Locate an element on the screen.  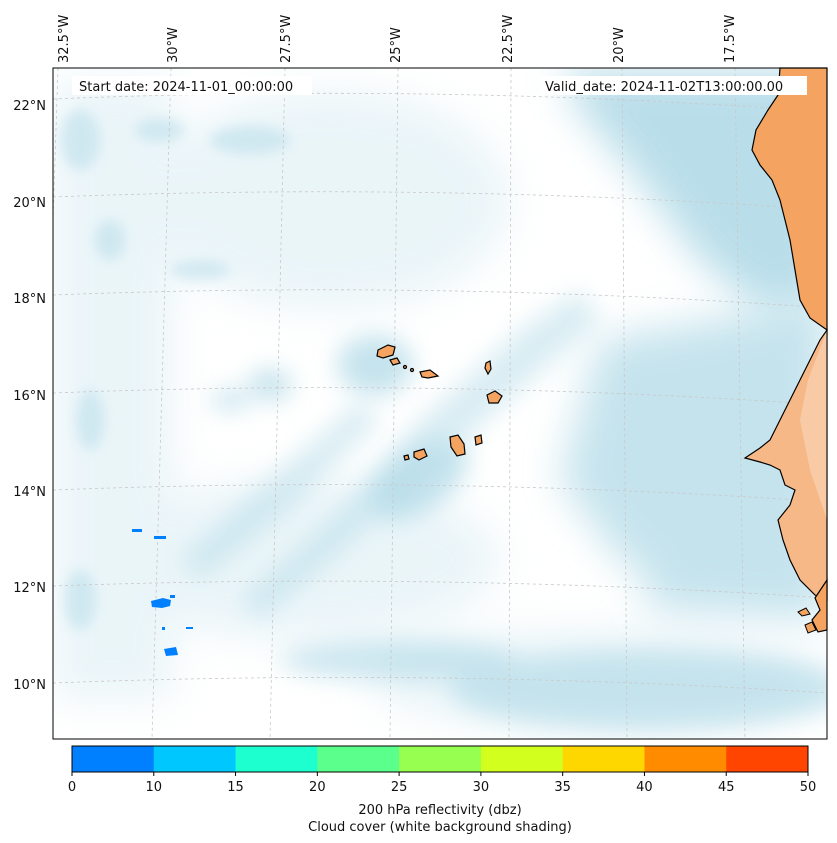
colorbar-frame is located at coordinates (440, 759).